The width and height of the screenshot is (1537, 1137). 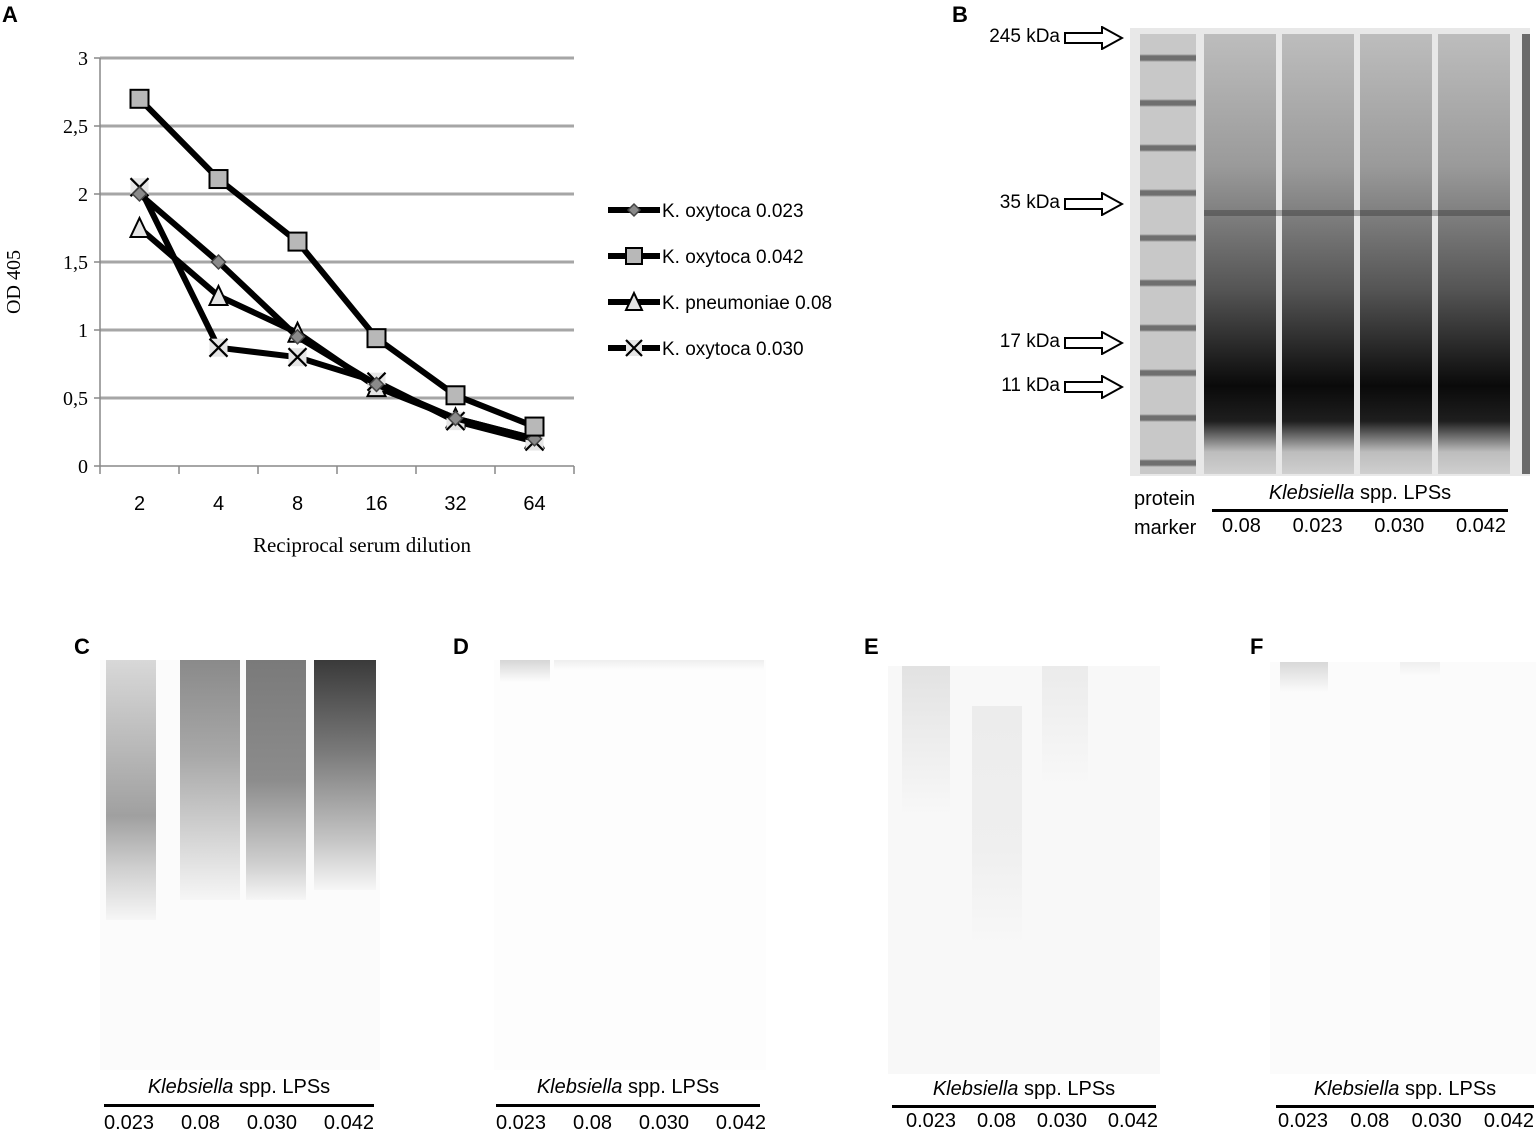 What do you see at coordinates (631, 1123) in the screenshot?
I see `blot-d-lane-labels: 0.023 0.08 0.030 0.042` at bounding box center [631, 1123].